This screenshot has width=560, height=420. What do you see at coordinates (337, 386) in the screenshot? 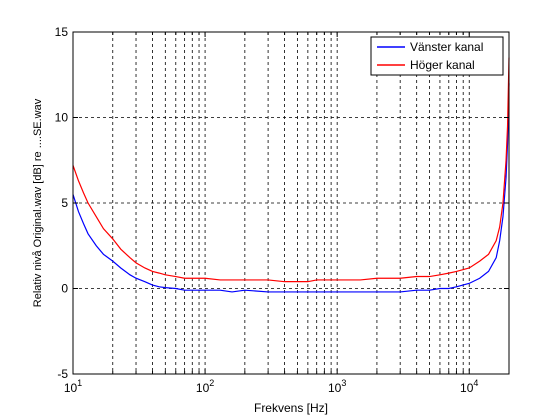
I see `x-tick-label: 10³` at bounding box center [337, 386].